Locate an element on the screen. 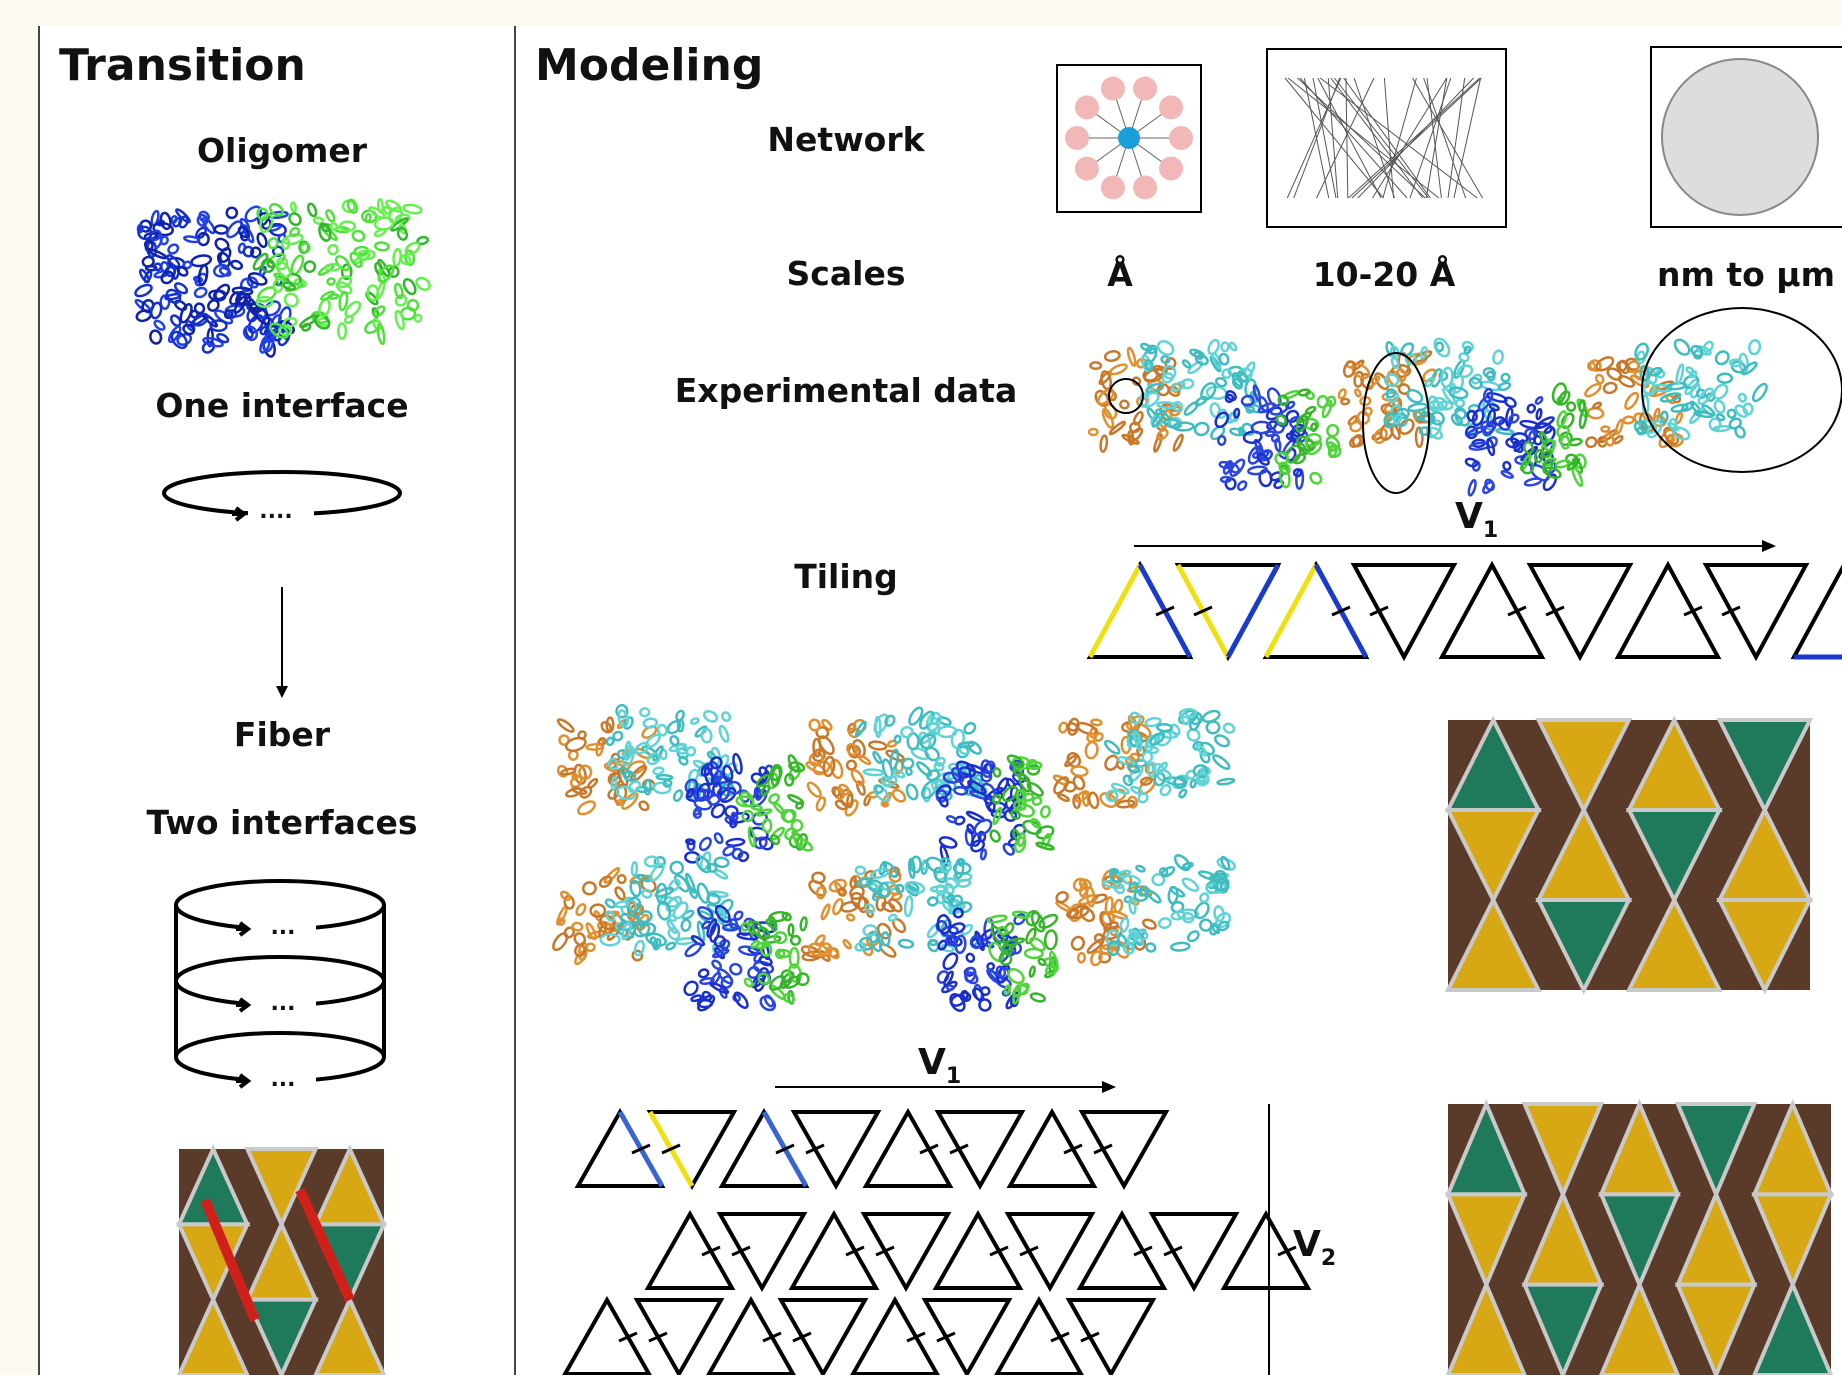 The width and height of the screenshot is (1842, 1375). scale-label: 10-20 Å is located at coordinates (1384, 274).